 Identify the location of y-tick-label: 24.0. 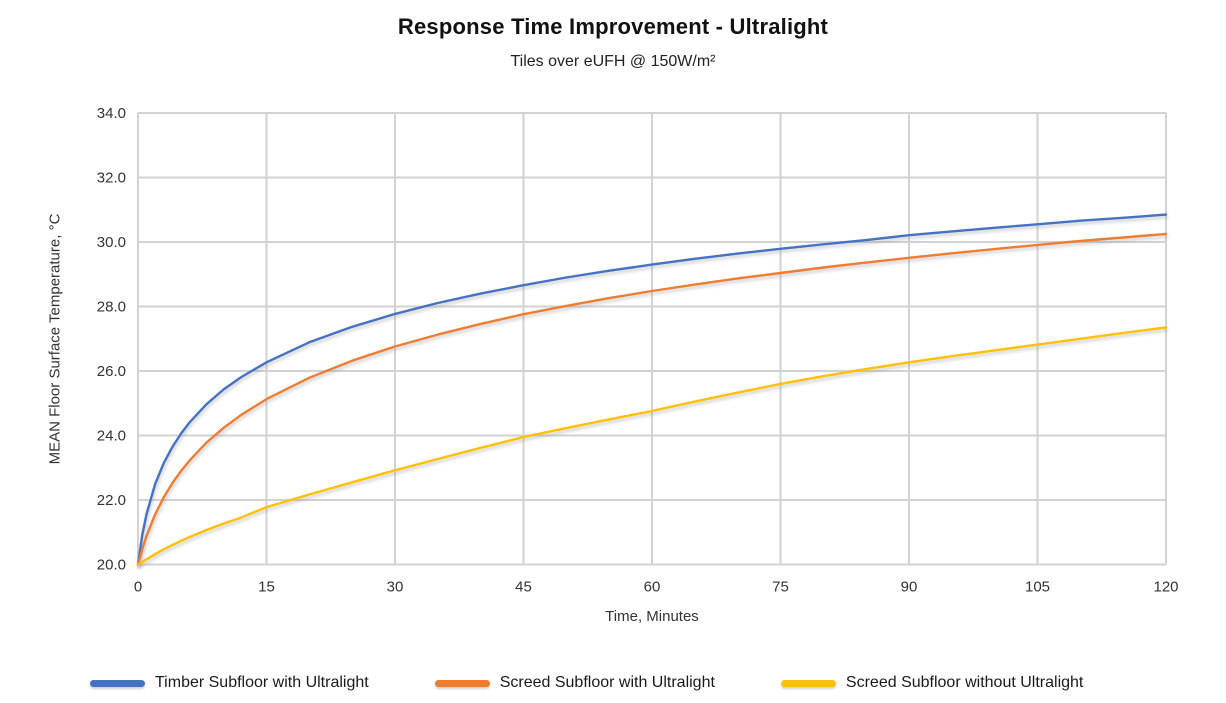
(111, 436).